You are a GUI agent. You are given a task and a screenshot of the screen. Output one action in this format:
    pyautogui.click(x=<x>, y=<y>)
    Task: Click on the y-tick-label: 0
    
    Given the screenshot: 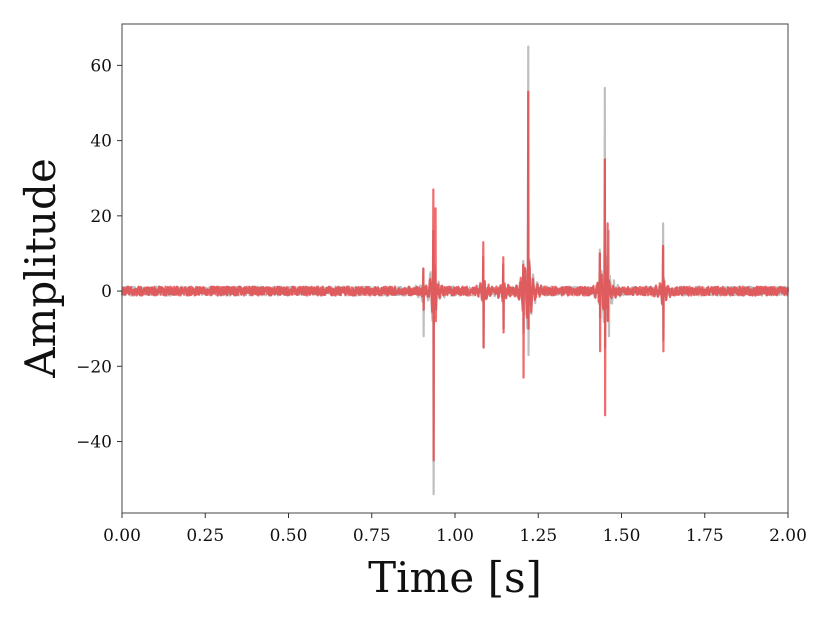 What is the action you would take?
    pyautogui.click(x=106, y=292)
    